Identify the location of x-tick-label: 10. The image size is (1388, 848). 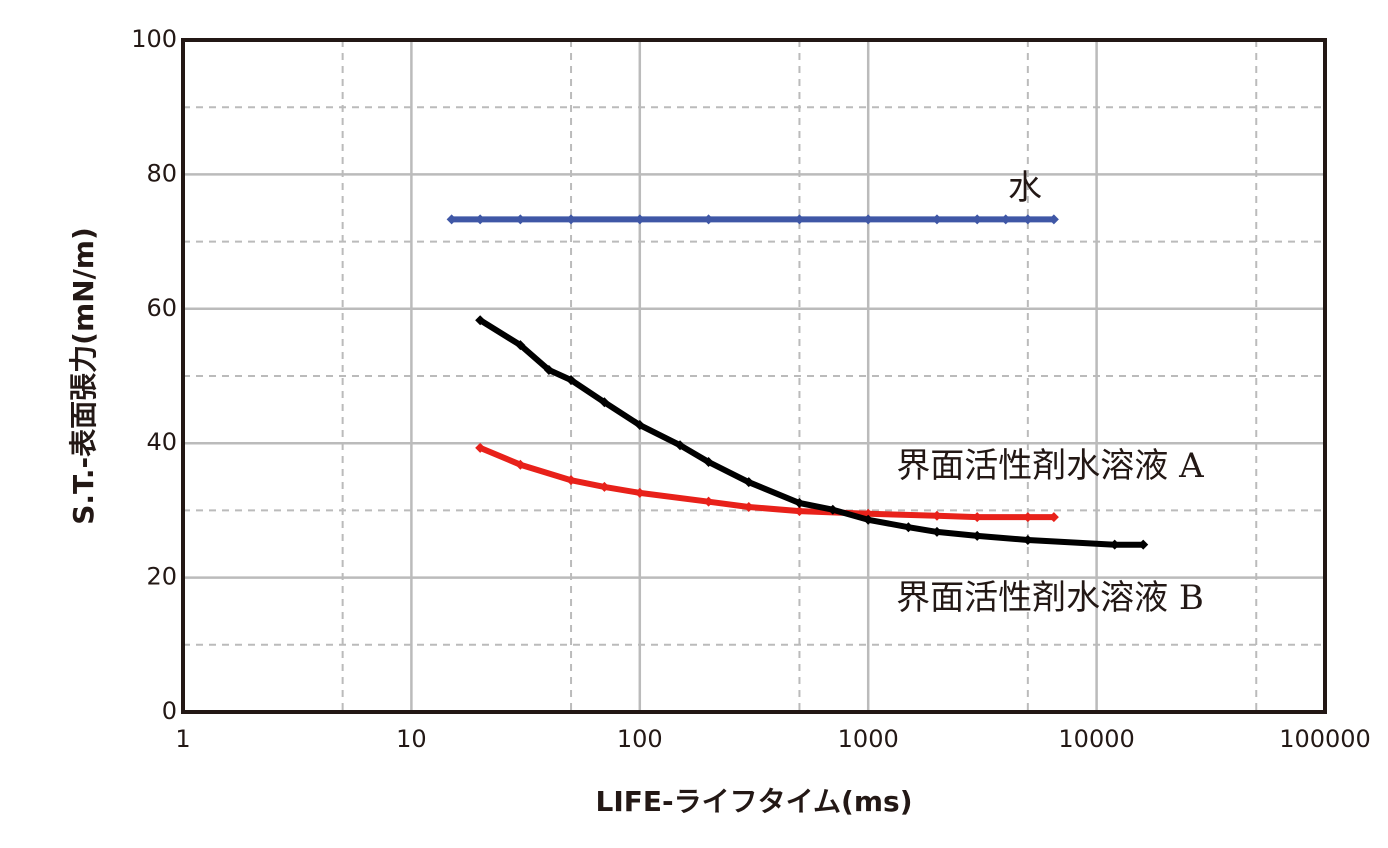
(411, 739).